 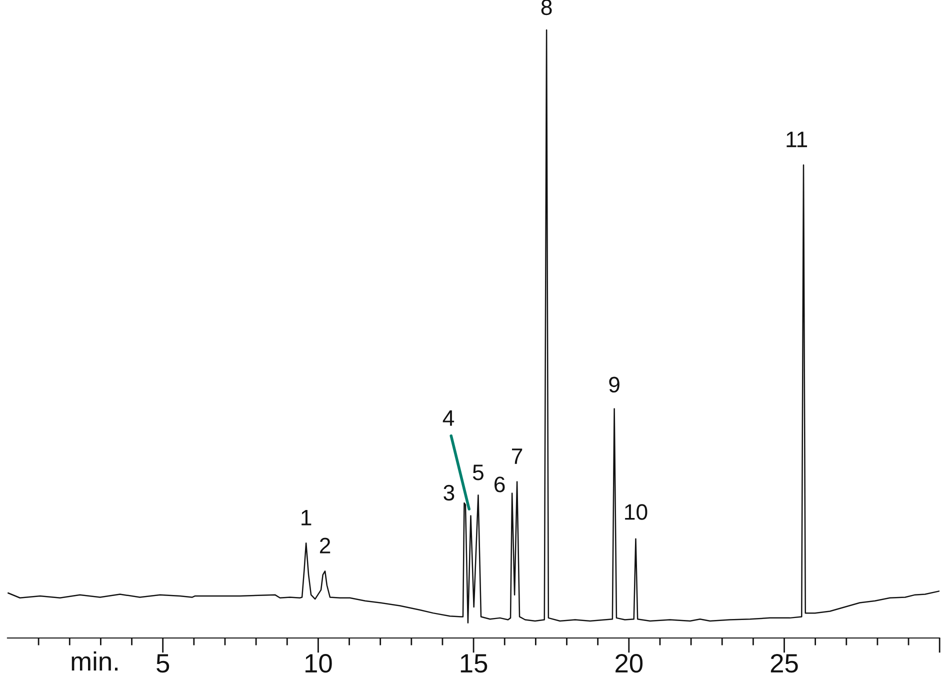 I want to click on annotation: 6, so click(x=499, y=484).